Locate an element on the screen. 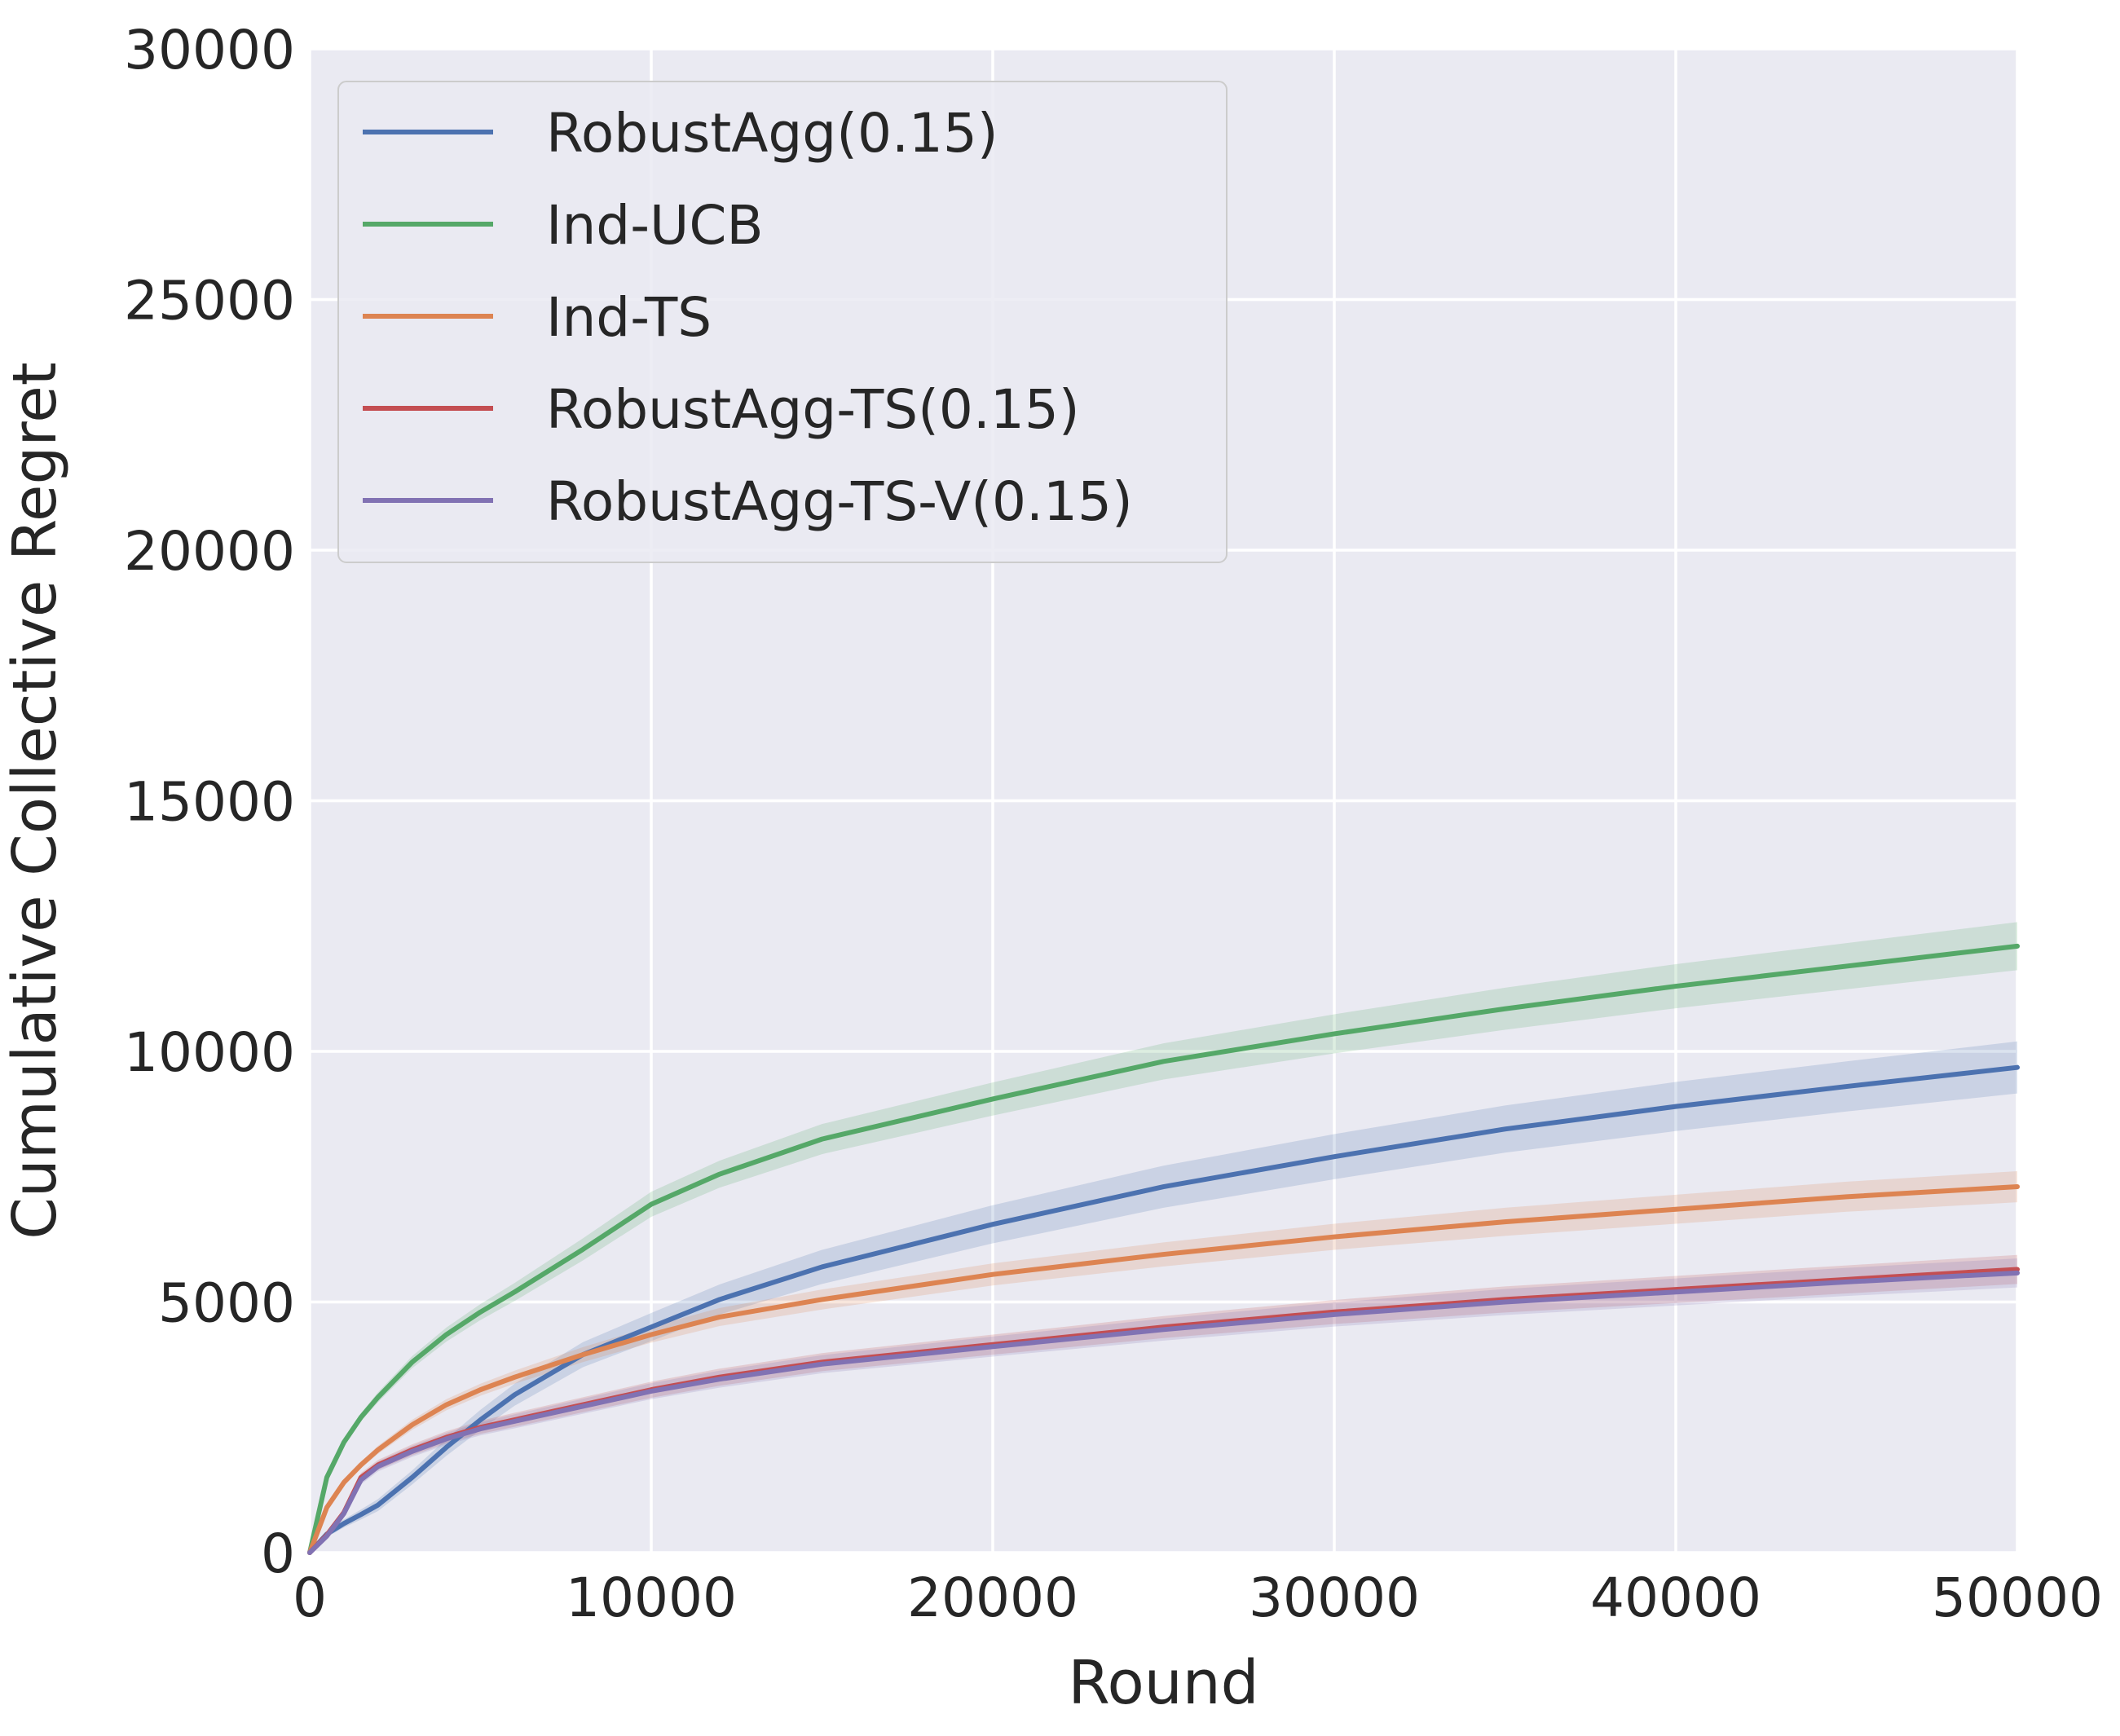 Image resolution: width=2120 pixels, height=1736 pixels. x-tick-label: 40000 is located at coordinates (1675, 1597).